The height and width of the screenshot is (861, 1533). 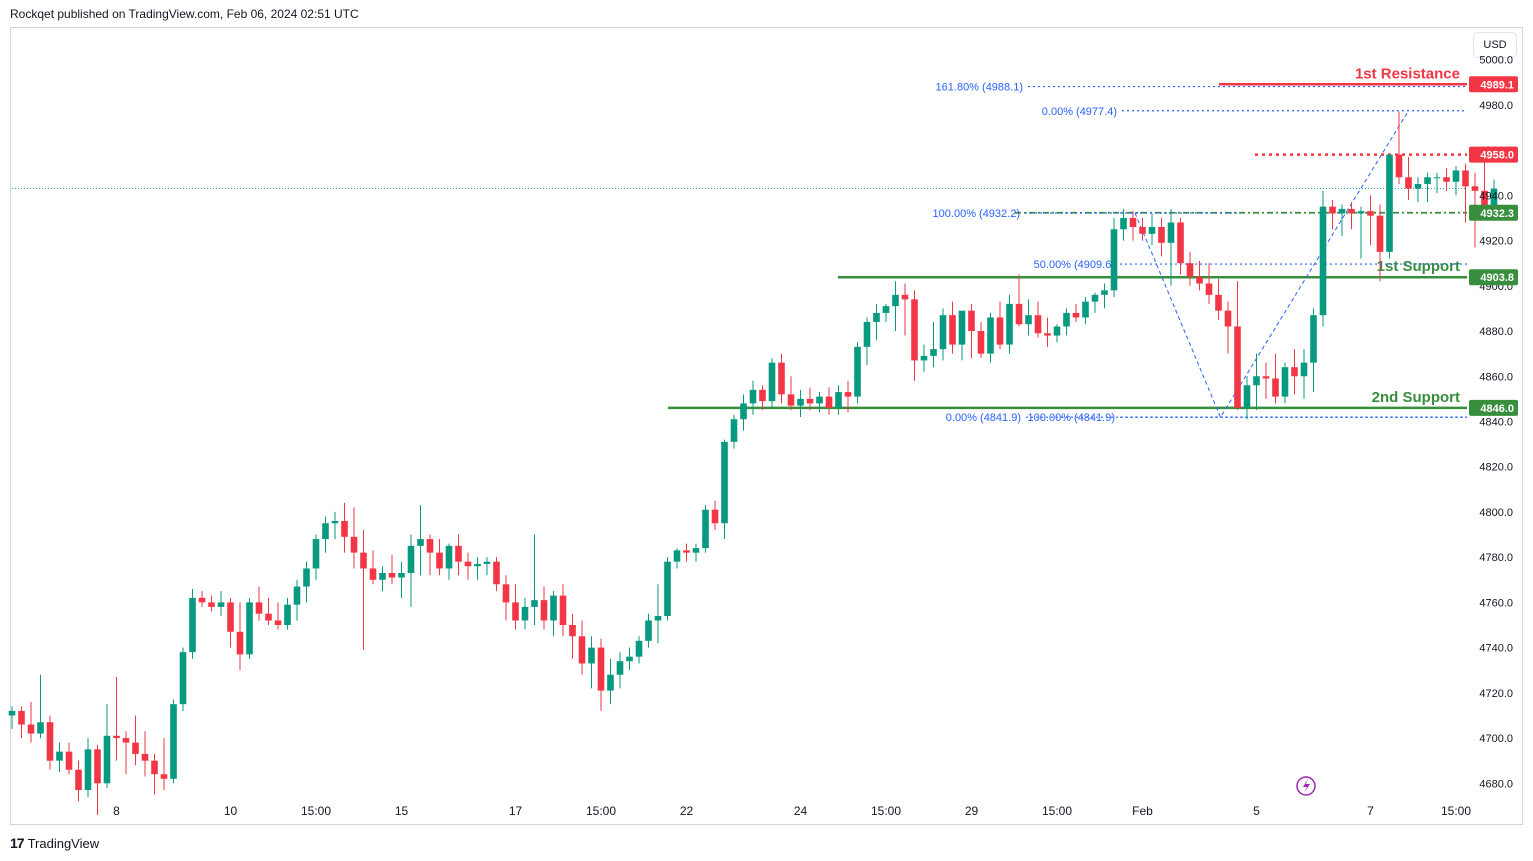 I want to click on x-tick-label: 22, so click(x=687, y=811).